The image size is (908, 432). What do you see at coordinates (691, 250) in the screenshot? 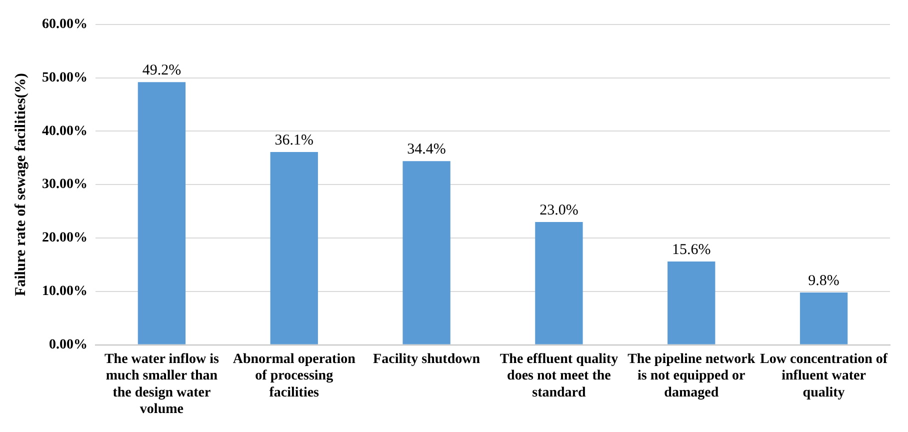
I see `data-label: 15.6%` at bounding box center [691, 250].